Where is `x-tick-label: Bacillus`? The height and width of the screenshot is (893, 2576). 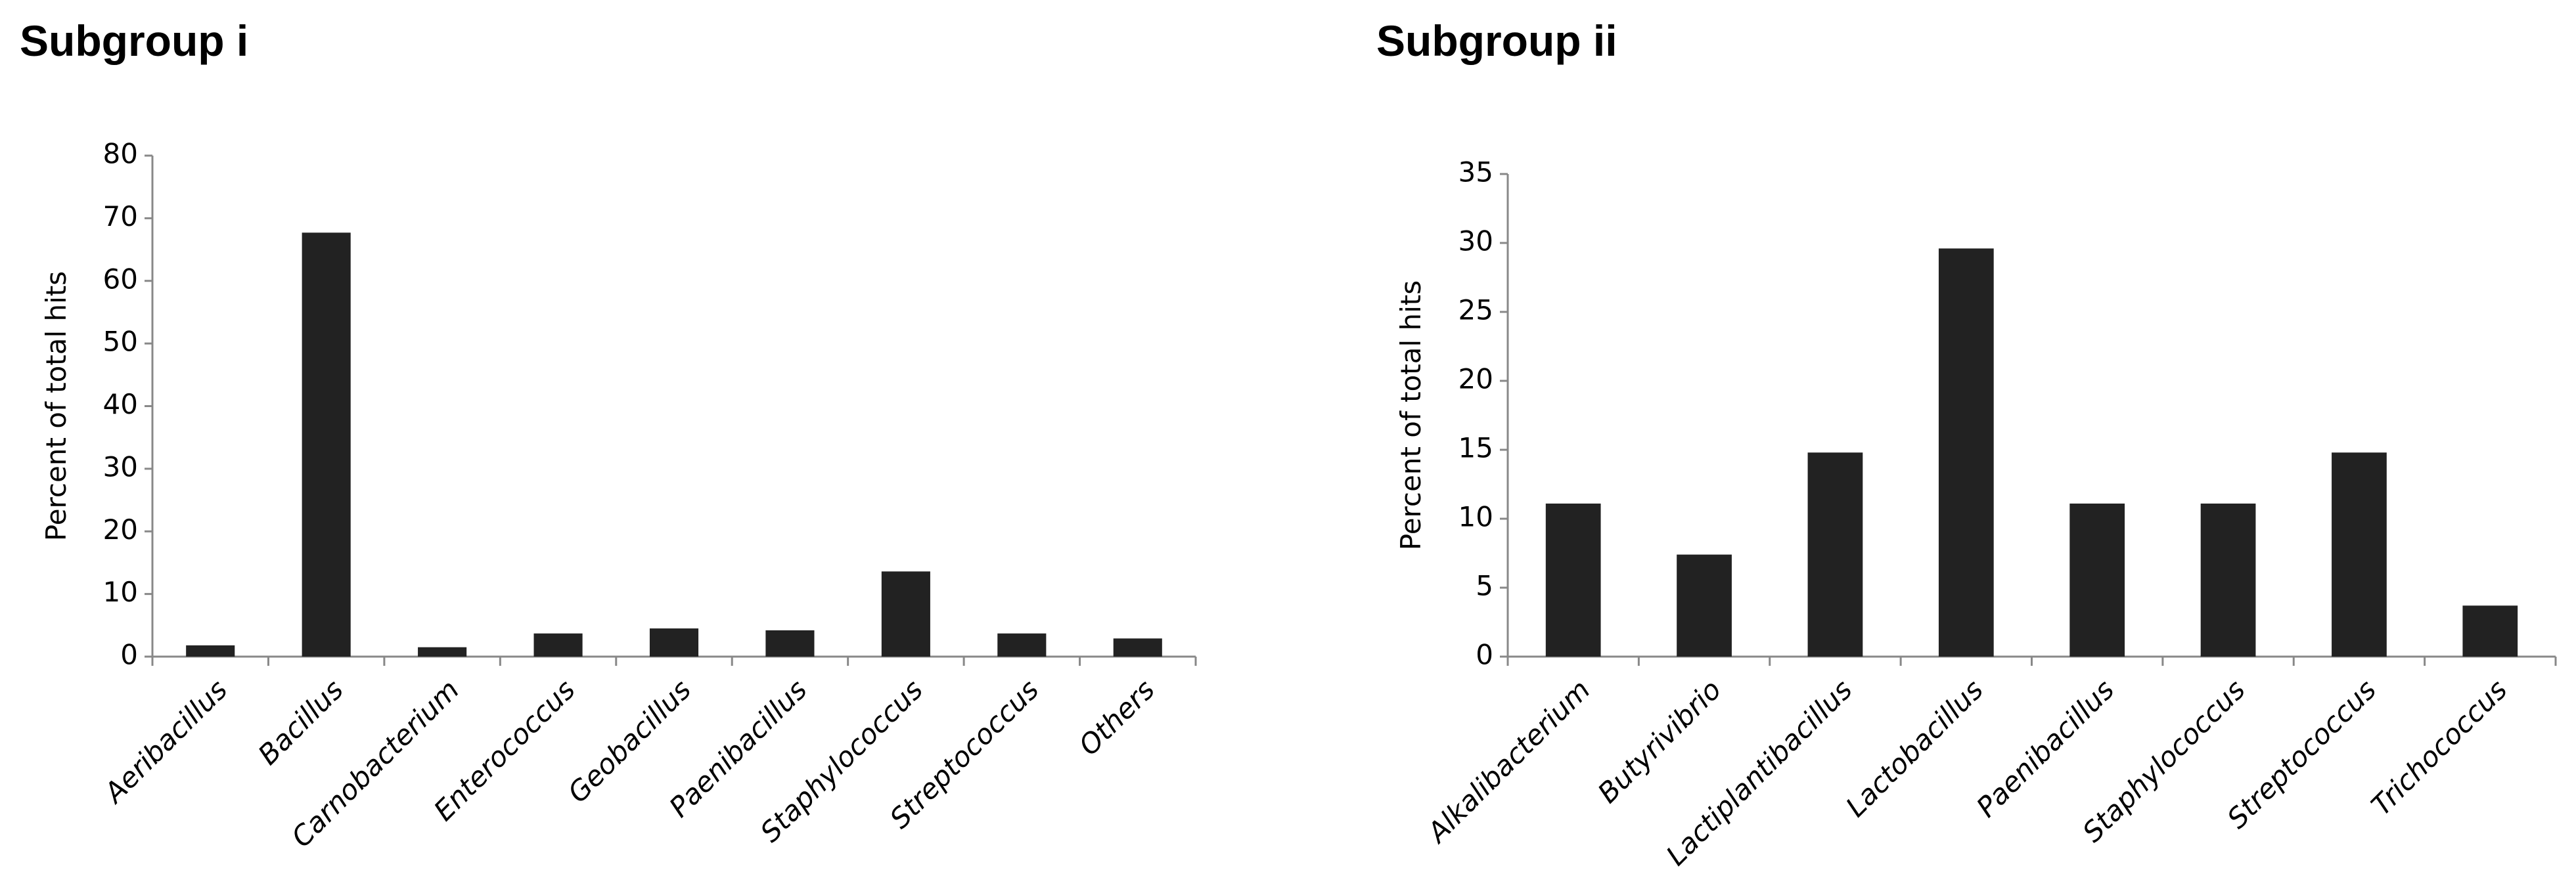 x-tick-label: Bacillus is located at coordinates (301, 723).